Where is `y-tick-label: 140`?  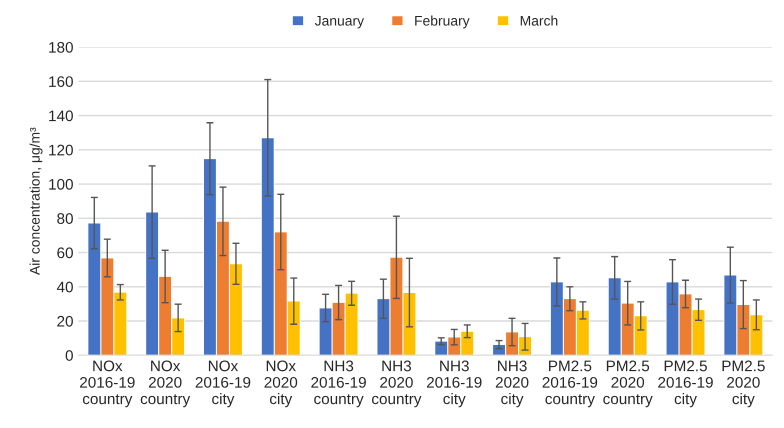 y-tick-label: 140 is located at coordinates (61, 116).